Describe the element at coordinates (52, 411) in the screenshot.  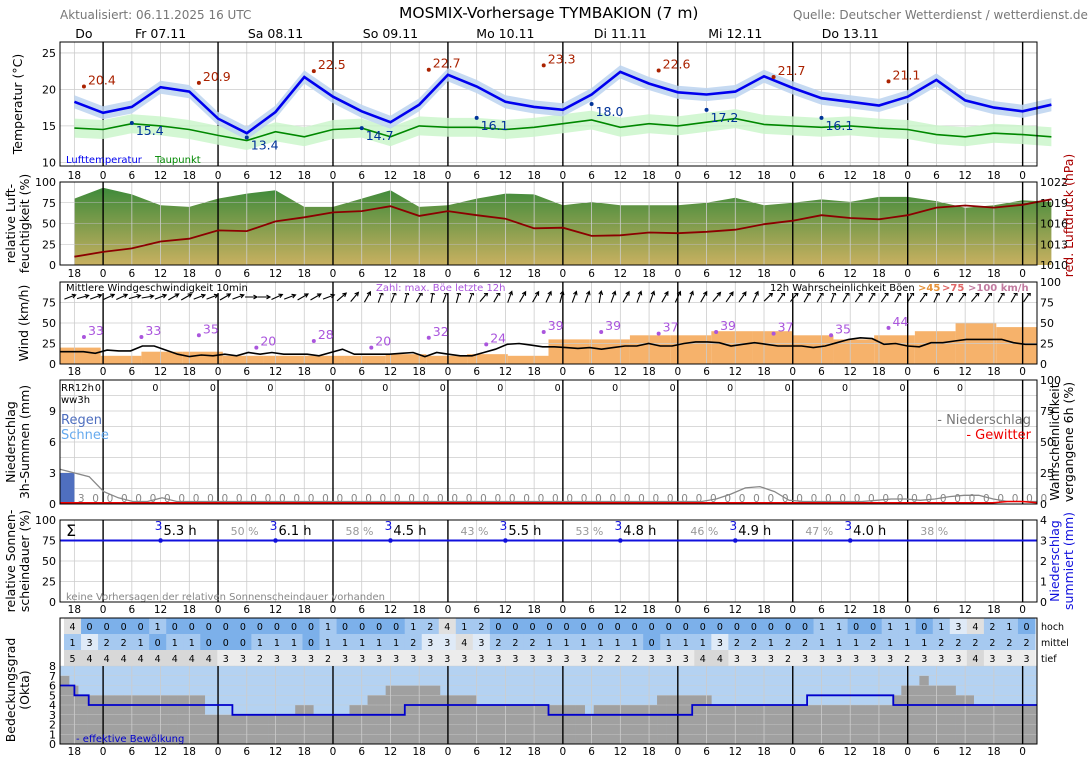
I see `precip-y-tick: 9` at that location.